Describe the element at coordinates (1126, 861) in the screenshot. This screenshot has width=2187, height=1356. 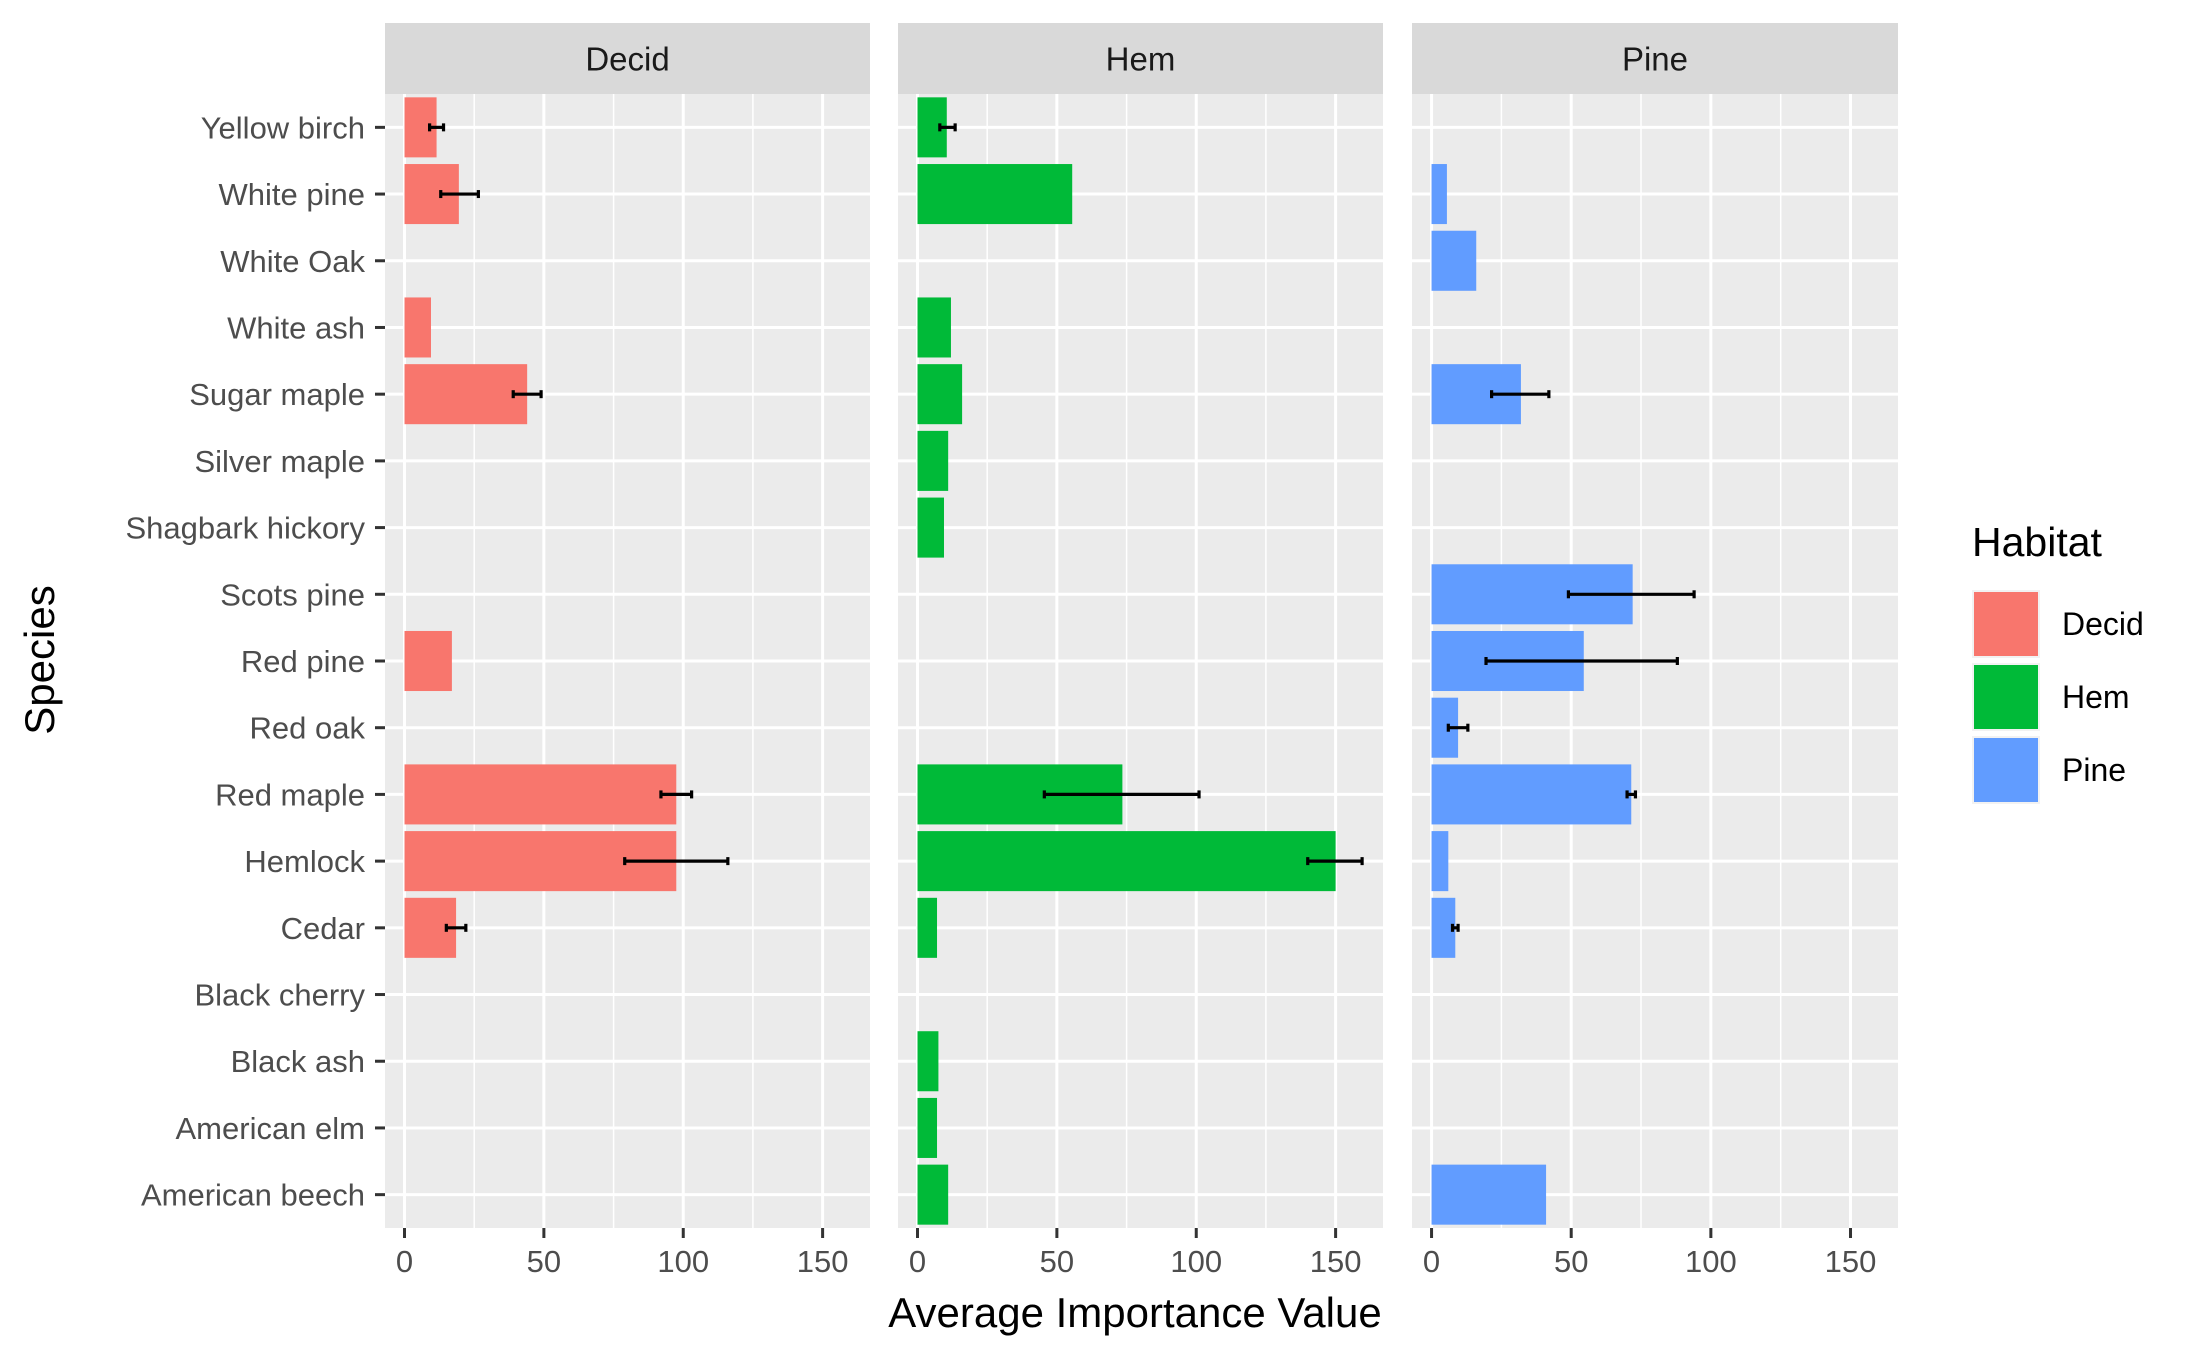
I see `bar-hem-hemlock` at that location.